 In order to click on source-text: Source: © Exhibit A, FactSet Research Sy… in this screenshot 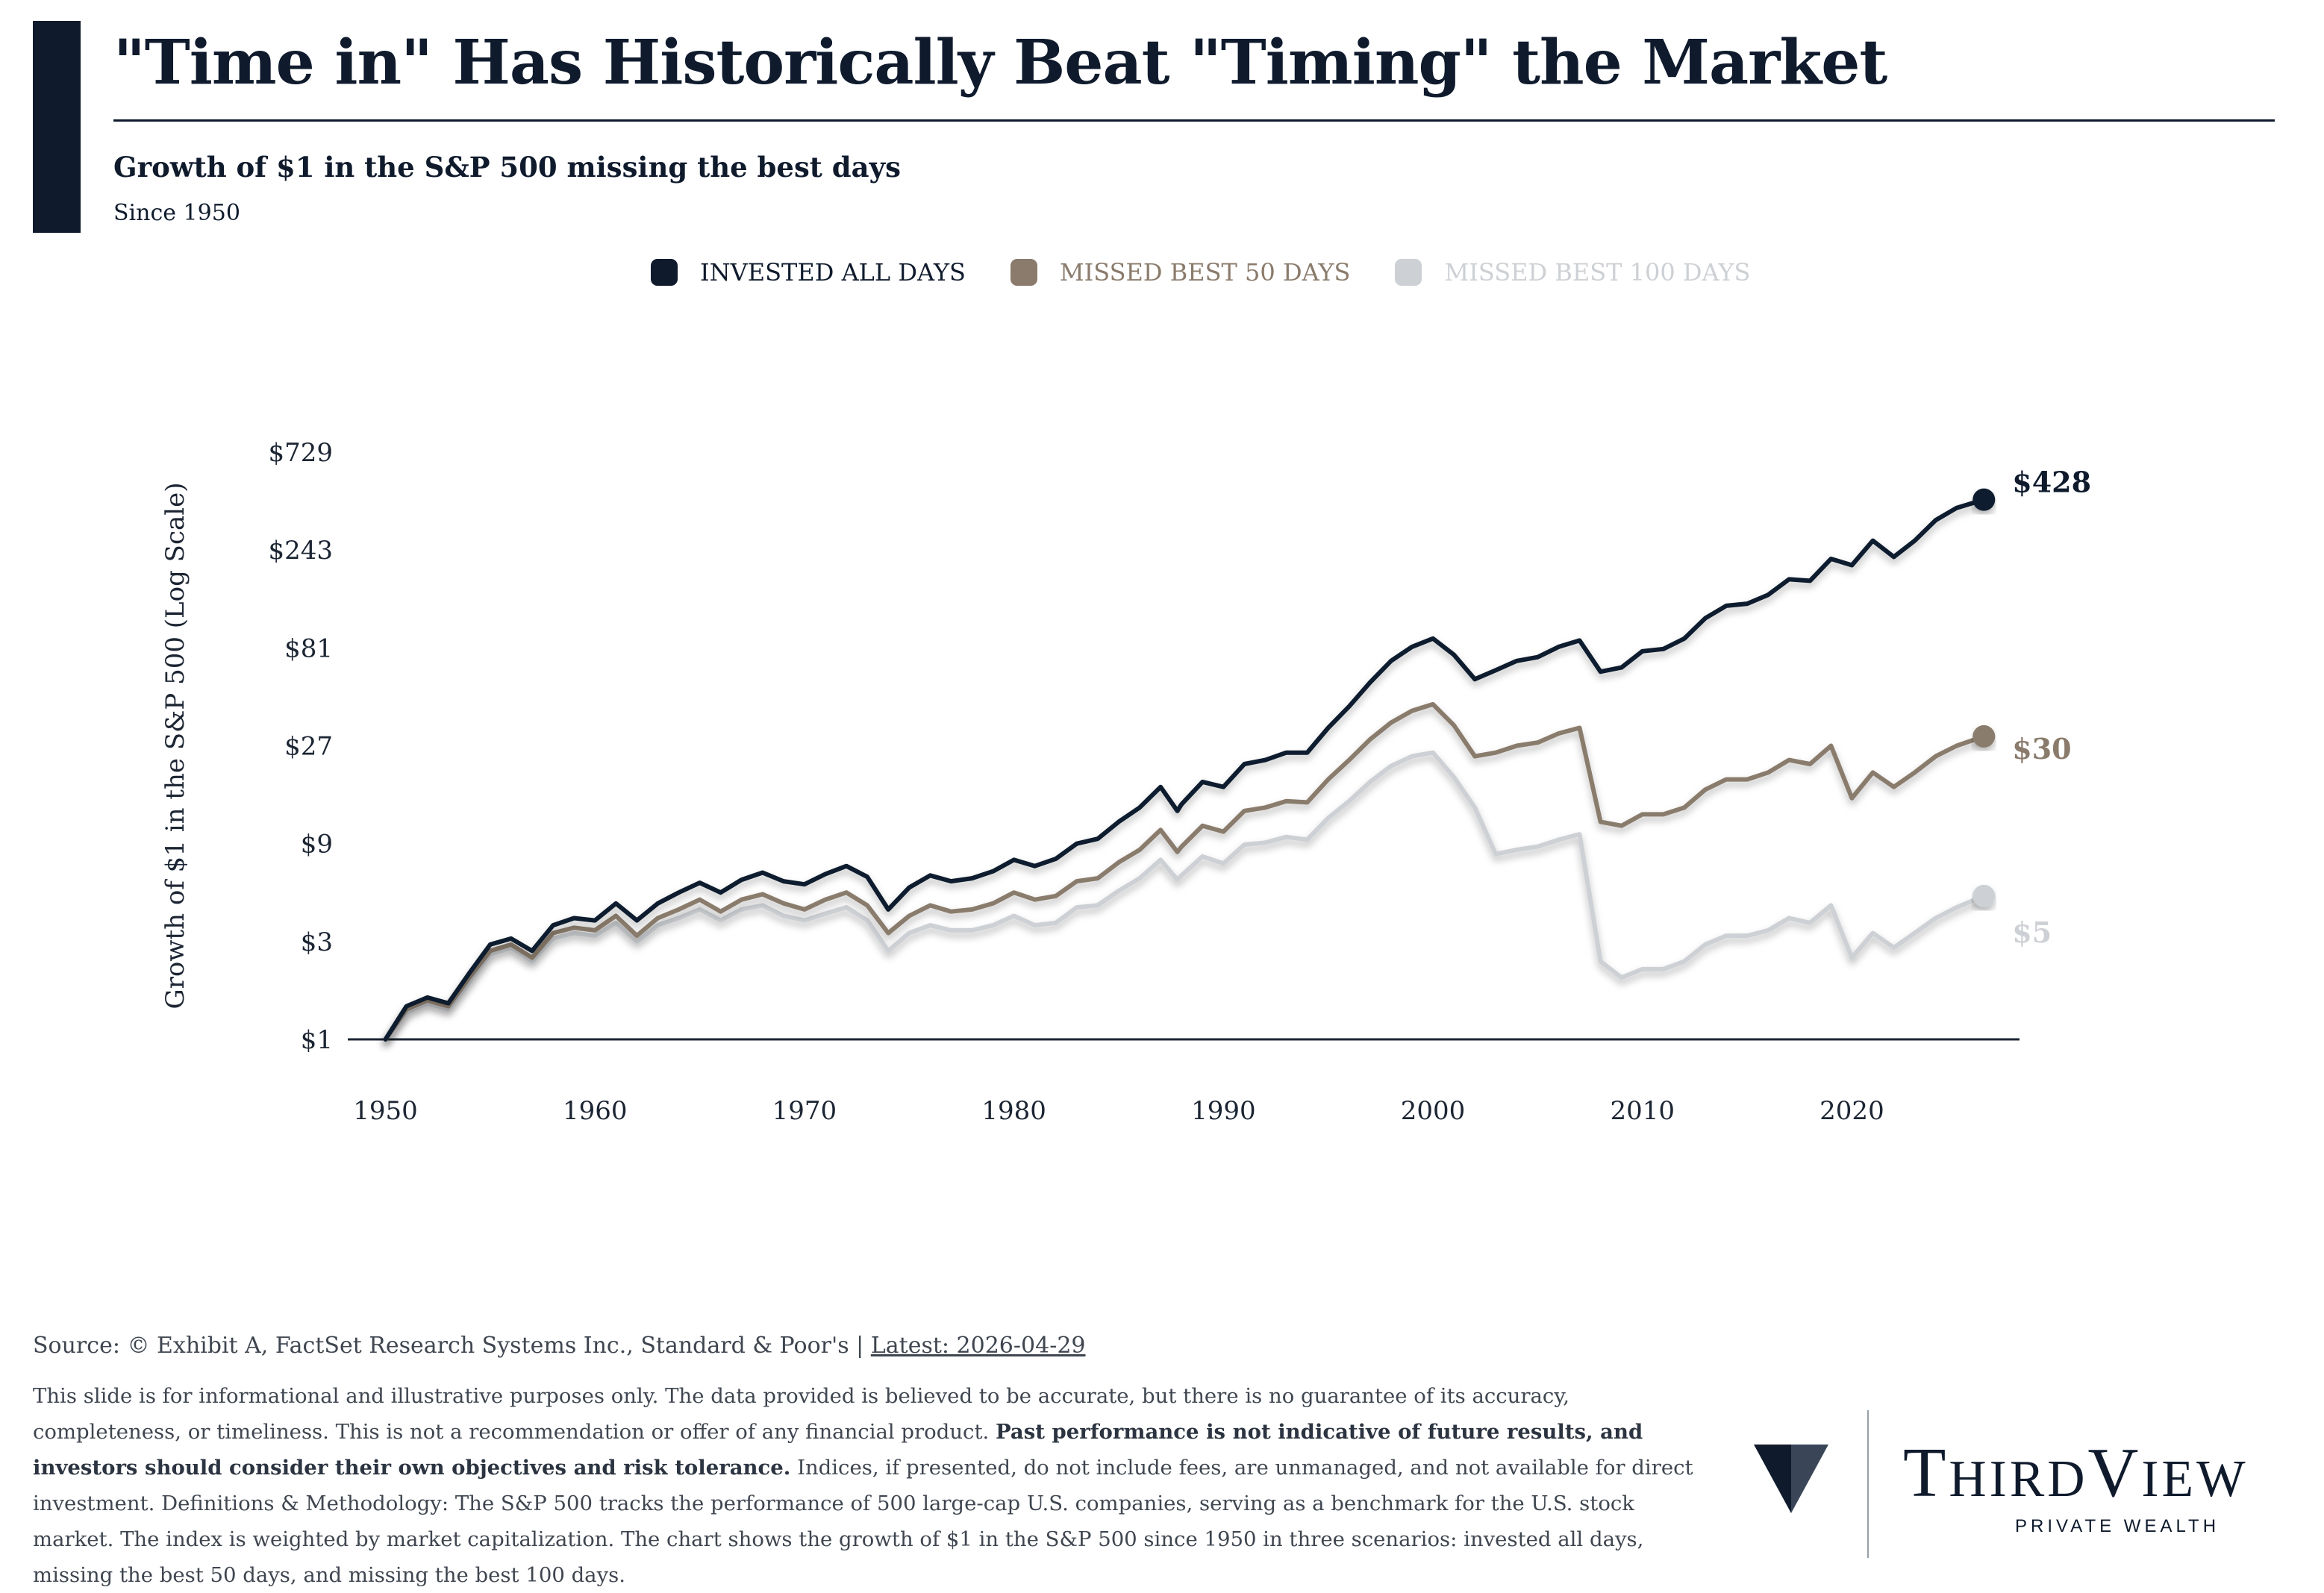, I will do `click(452, 1346)`.